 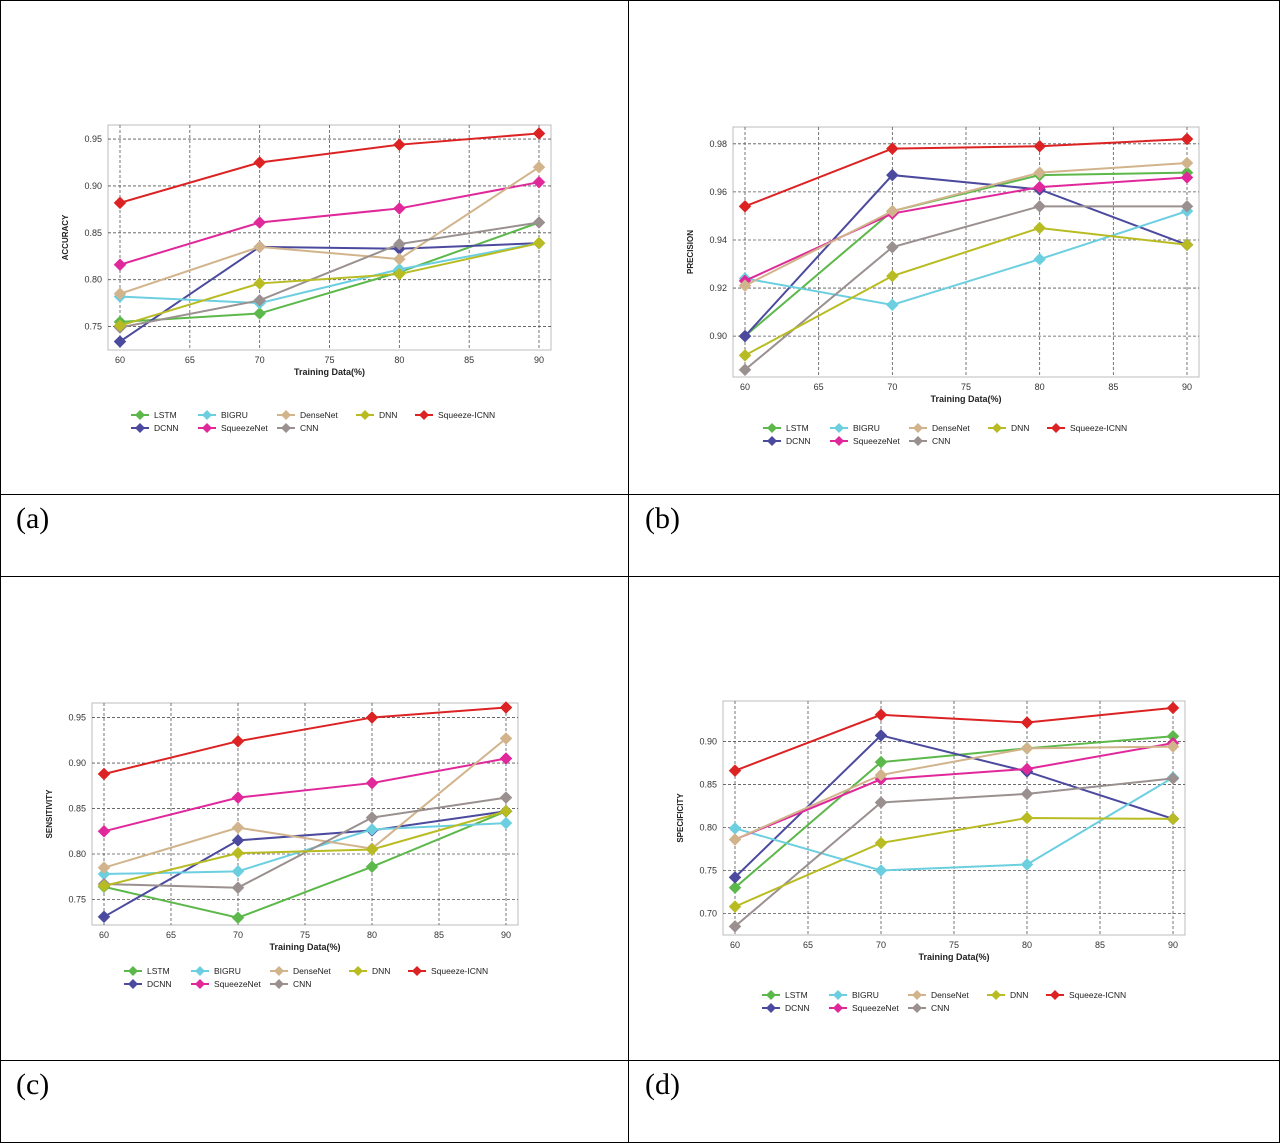 I want to click on cell-caption-a, so click(x=314, y=535).